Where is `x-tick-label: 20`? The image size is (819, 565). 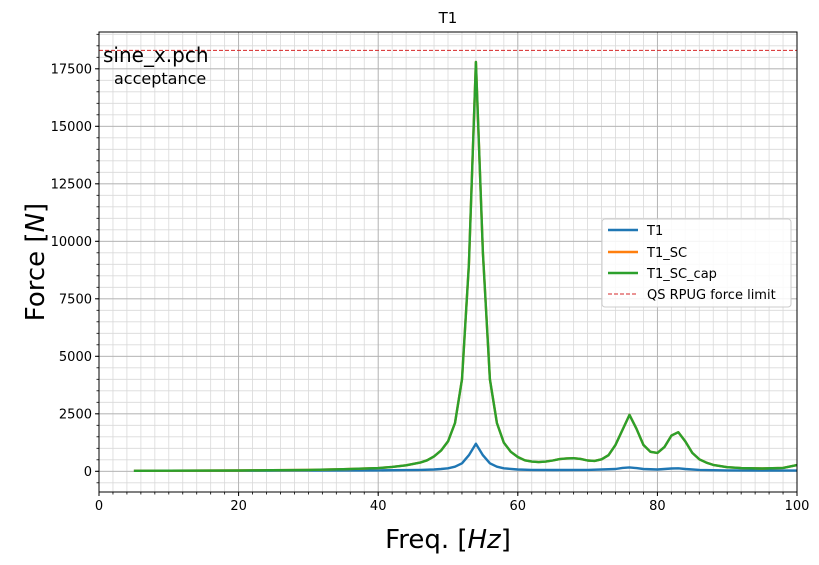
x-tick-label: 20 is located at coordinates (238, 506).